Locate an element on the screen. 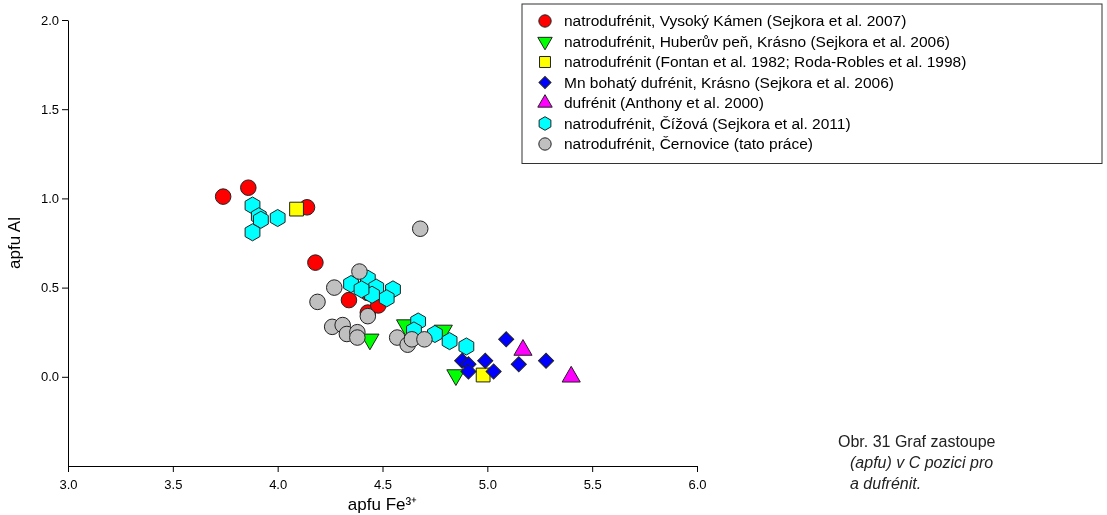 This screenshot has width=1107, height=515. legend-label: natrodufrénit (Fontan et al. 1982; Roda-Robles et al. 1998) is located at coordinates (765, 61).